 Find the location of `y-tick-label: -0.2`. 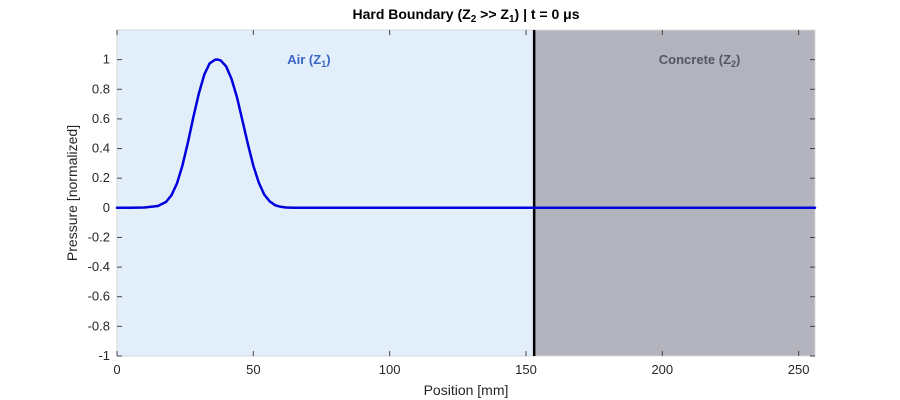

y-tick-label: -0.2 is located at coordinates (99, 236).